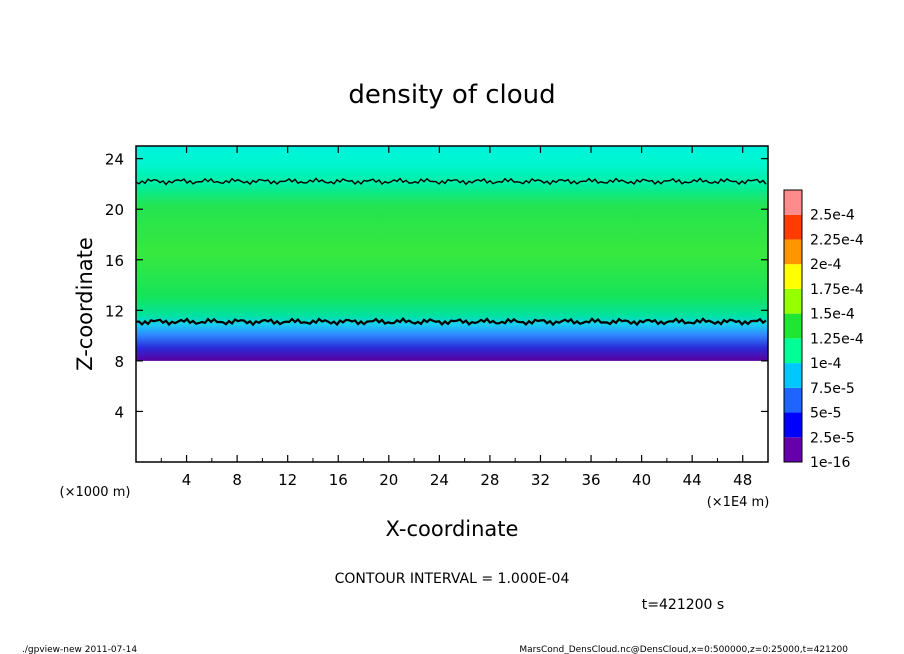 This screenshot has height=654, width=904. I want to click on colorbar-label: 1e-16, so click(830, 463).